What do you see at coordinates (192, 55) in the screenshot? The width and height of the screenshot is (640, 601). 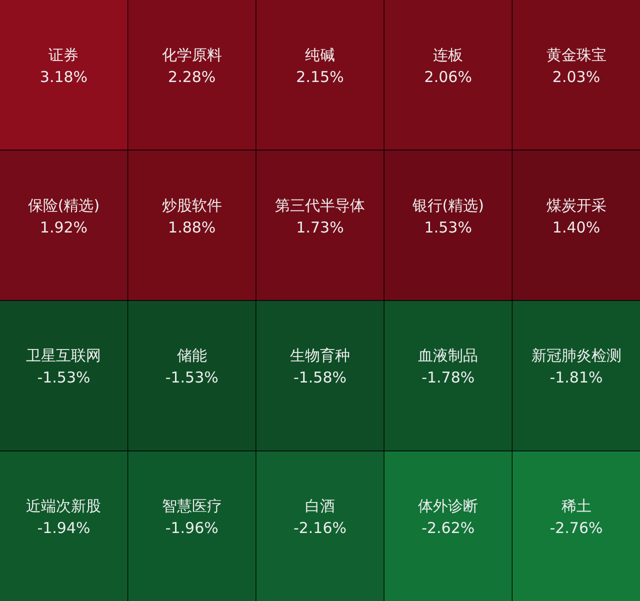 I see `category-label: 化学原料` at bounding box center [192, 55].